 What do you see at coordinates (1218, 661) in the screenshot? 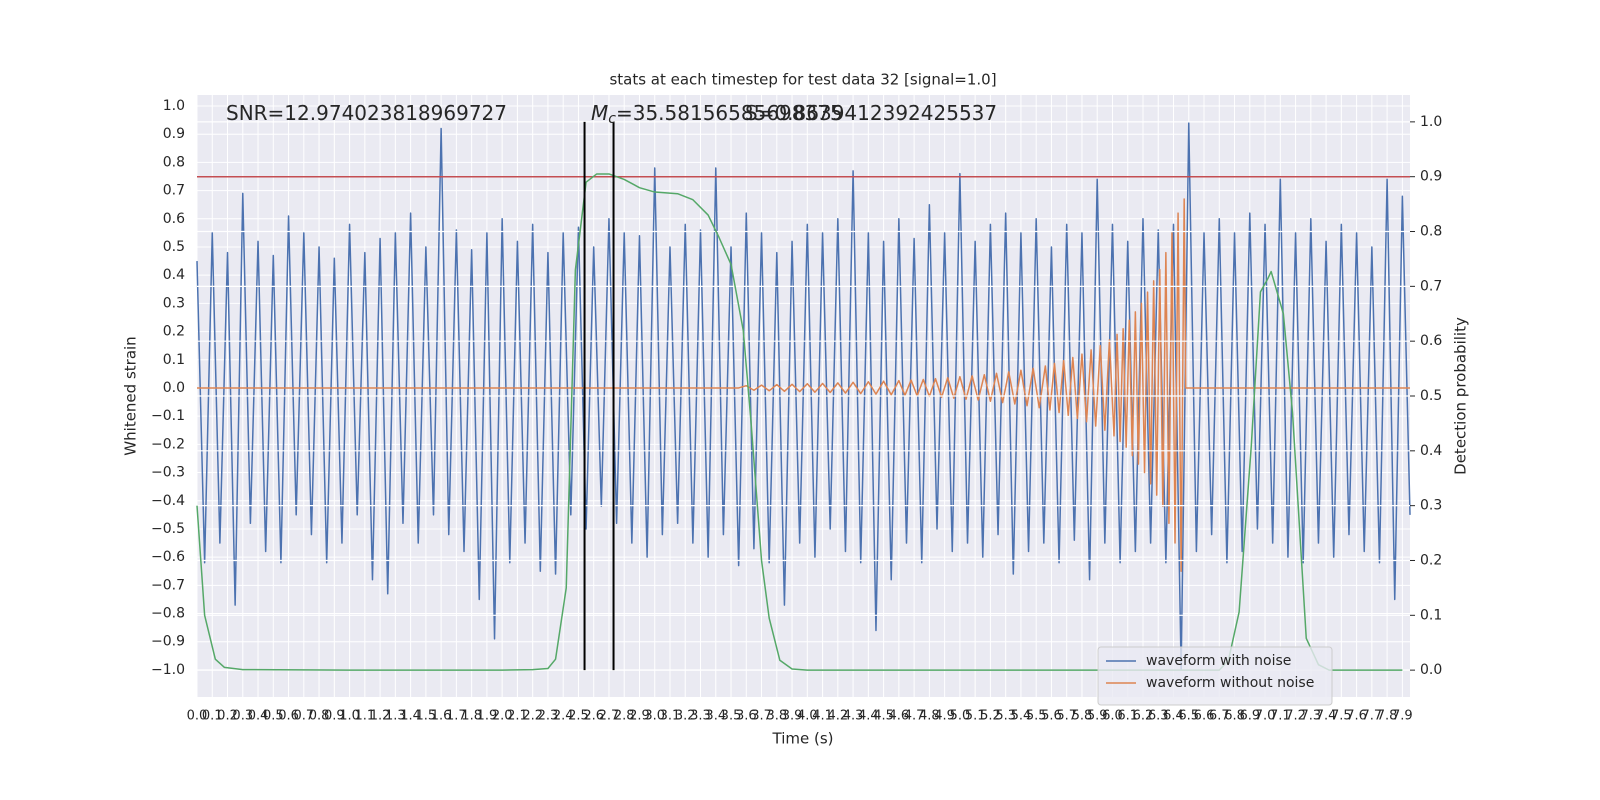
I see `legend-label: waveform with noise` at bounding box center [1218, 661].